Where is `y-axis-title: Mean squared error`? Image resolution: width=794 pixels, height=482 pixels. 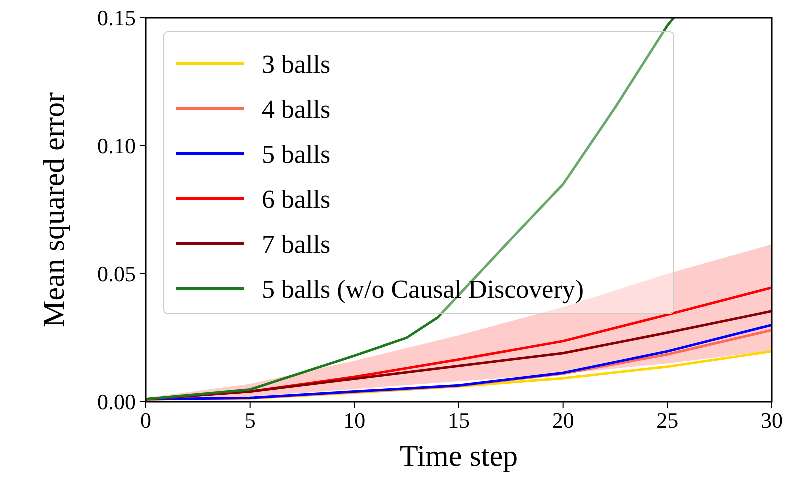 y-axis-title: Mean squared error is located at coordinates (54, 210).